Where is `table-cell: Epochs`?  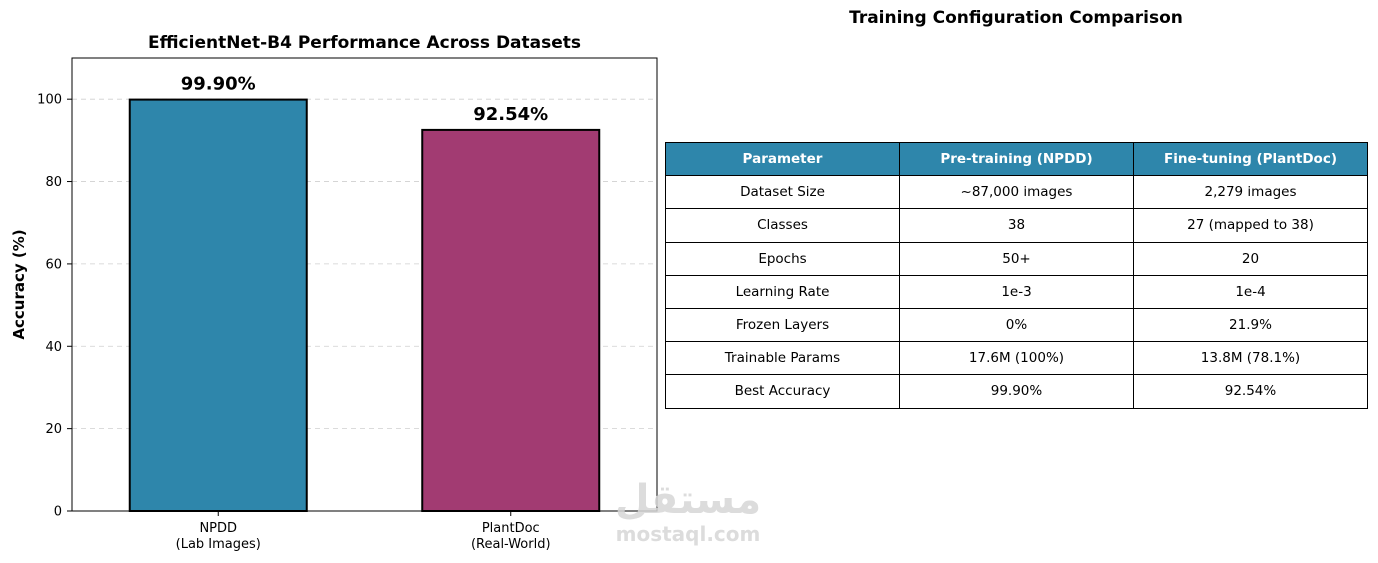
table-cell: Epochs is located at coordinates (782, 258).